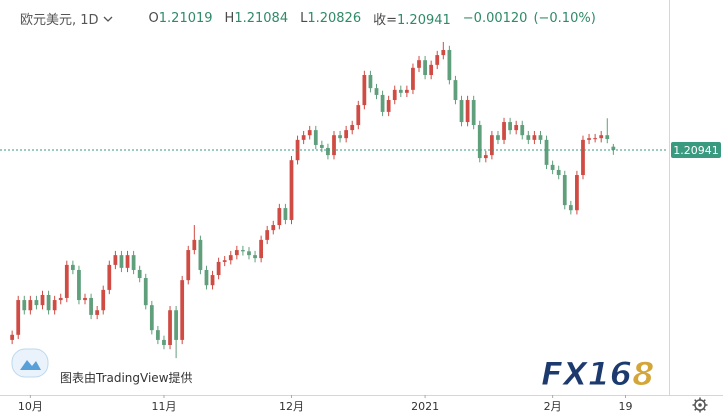  Describe the element at coordinates (108, 19) in the screenshot. I see `interval-chevron` at that location.